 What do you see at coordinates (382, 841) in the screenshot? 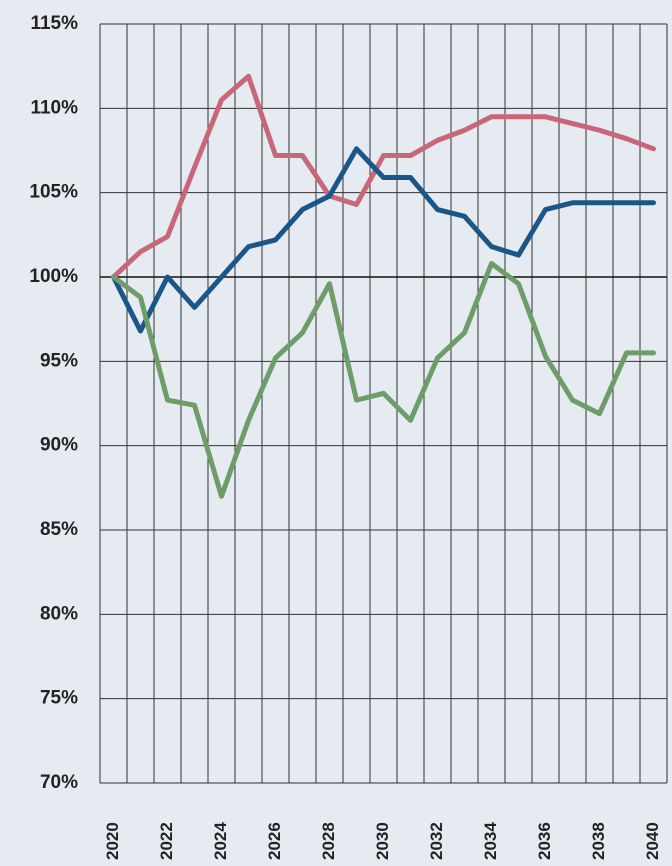
I see `x-tick-label: 2030` at bounding box center [382, 841].